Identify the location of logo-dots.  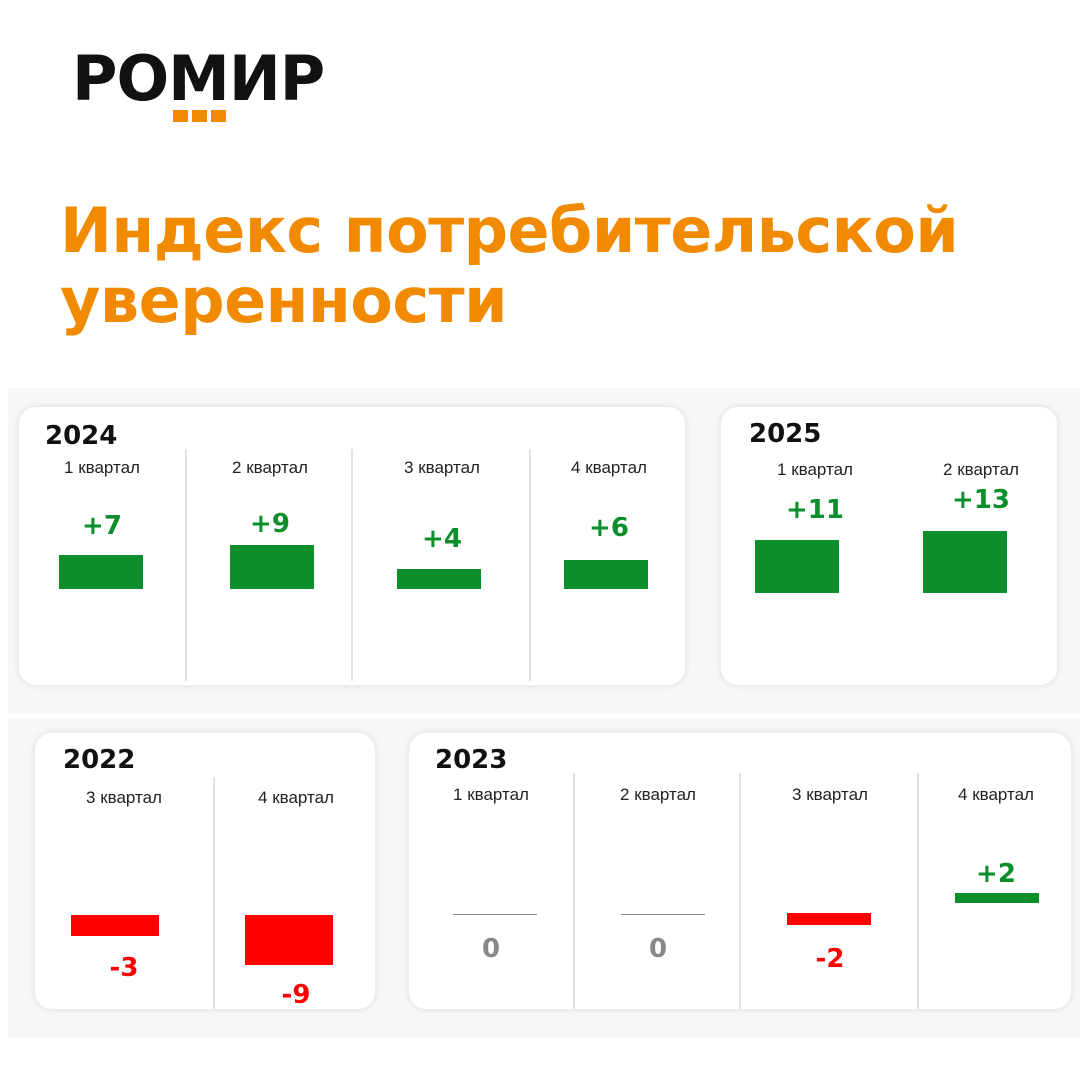
(199, 116).